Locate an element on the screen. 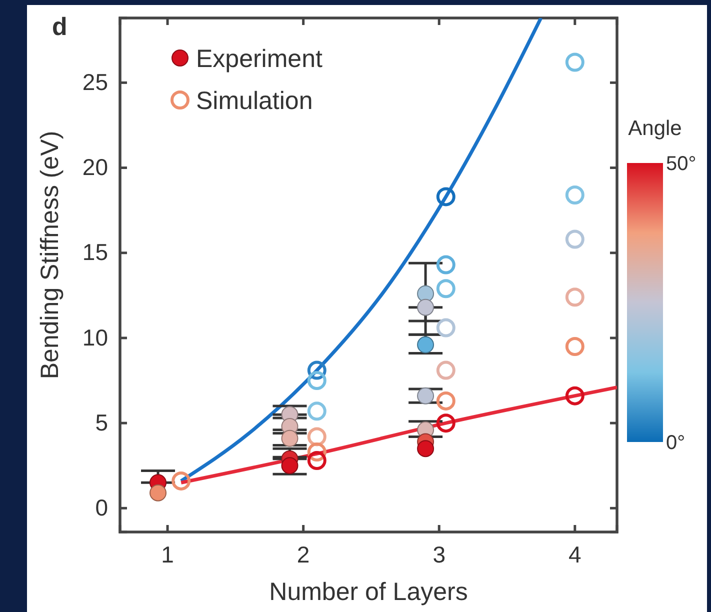 The width and height of the screenshot is (711, 612). y-tick-label: 20 is located at coordinates (95, 167).